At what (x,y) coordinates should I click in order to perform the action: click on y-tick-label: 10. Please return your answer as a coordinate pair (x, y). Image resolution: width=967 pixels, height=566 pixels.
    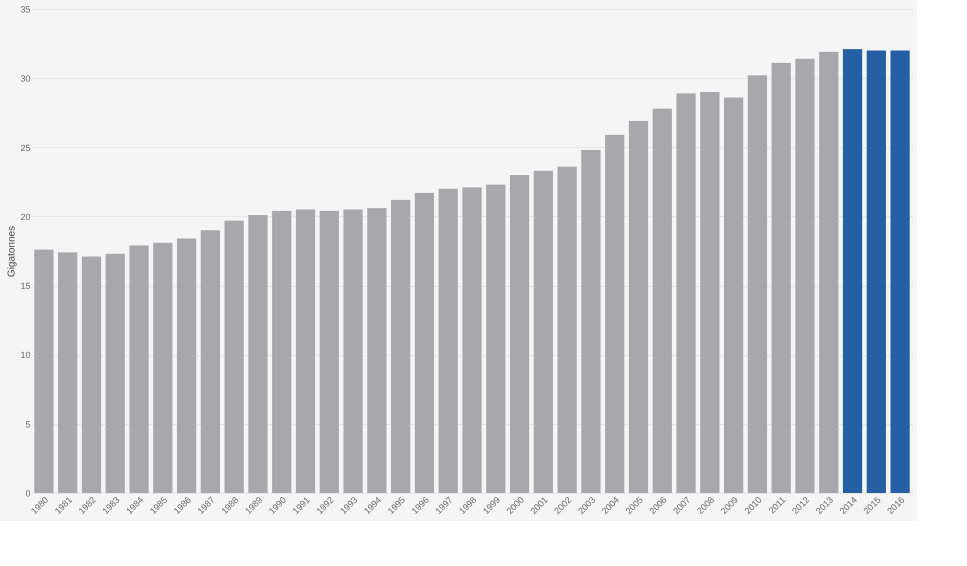
    Looking at the image, I should click on (25, 355).